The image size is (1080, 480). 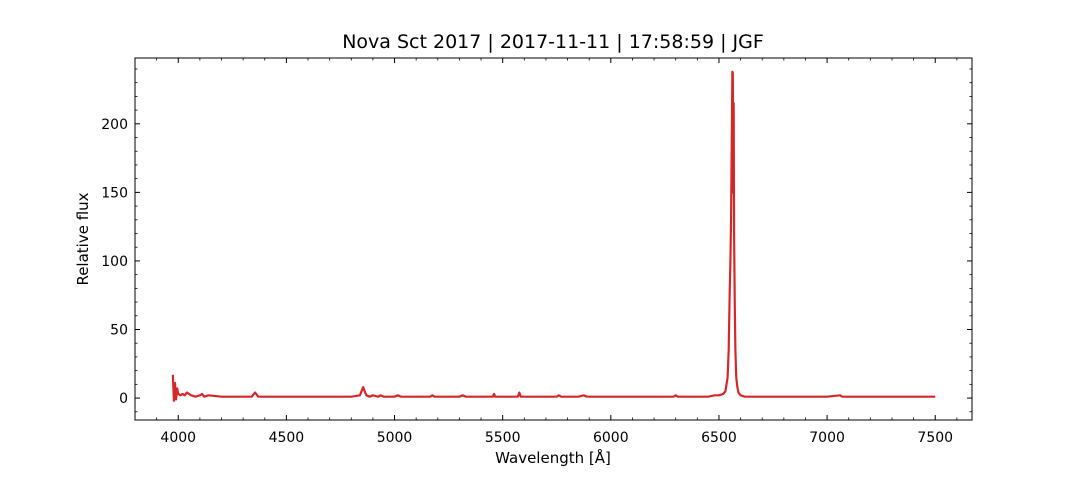 I want to click on y-tick-label: 200, so click(x=114, y=125).